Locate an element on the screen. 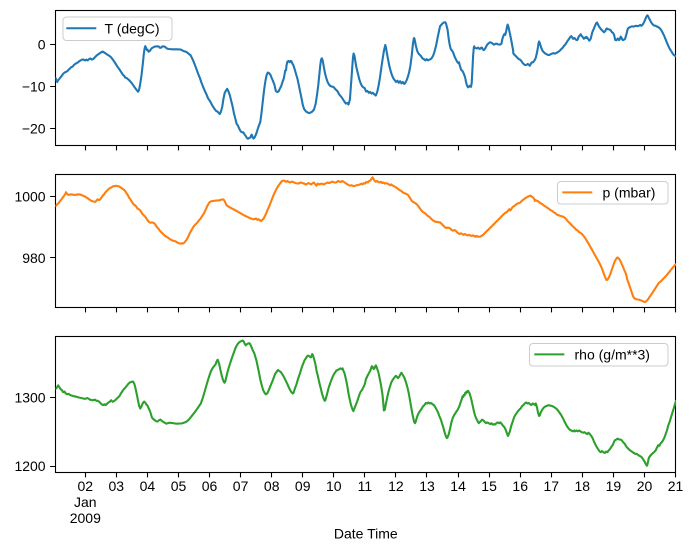  svg-text: 08 is located at coordinates (272, 486).